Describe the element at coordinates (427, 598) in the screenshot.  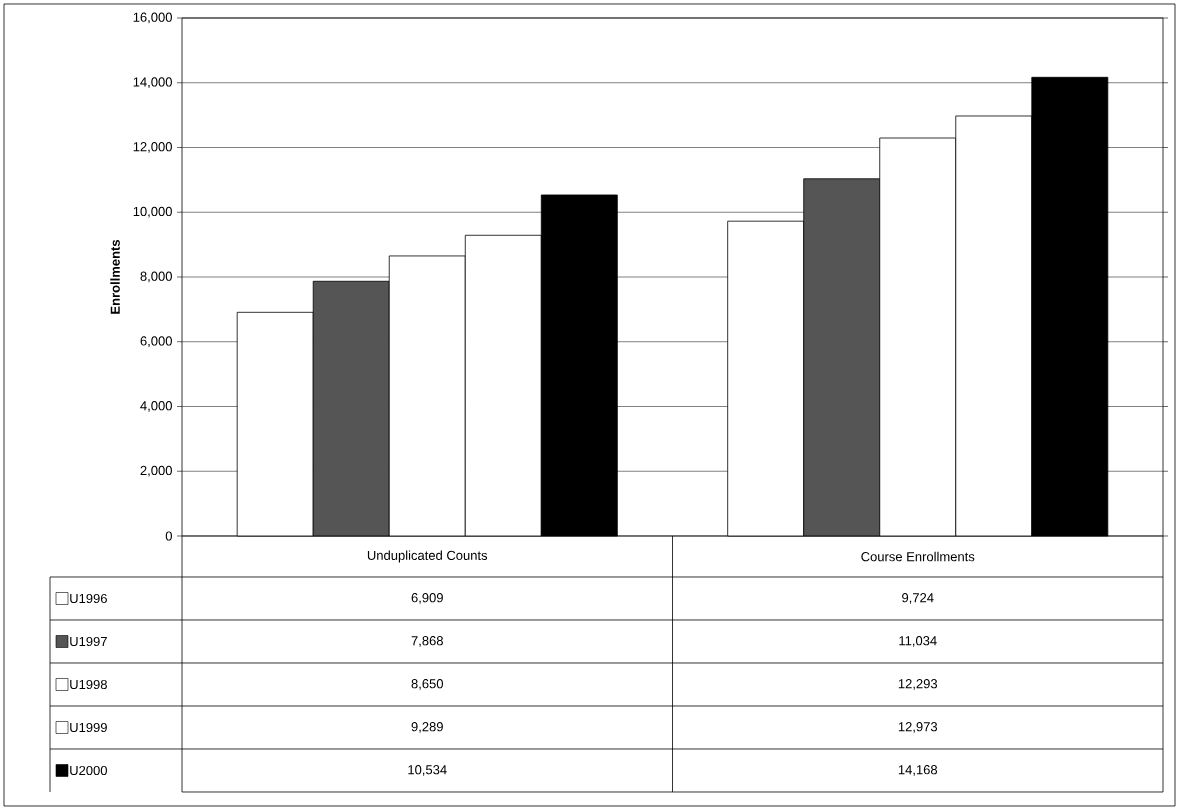
I see `data-label: 6,909` at that location.